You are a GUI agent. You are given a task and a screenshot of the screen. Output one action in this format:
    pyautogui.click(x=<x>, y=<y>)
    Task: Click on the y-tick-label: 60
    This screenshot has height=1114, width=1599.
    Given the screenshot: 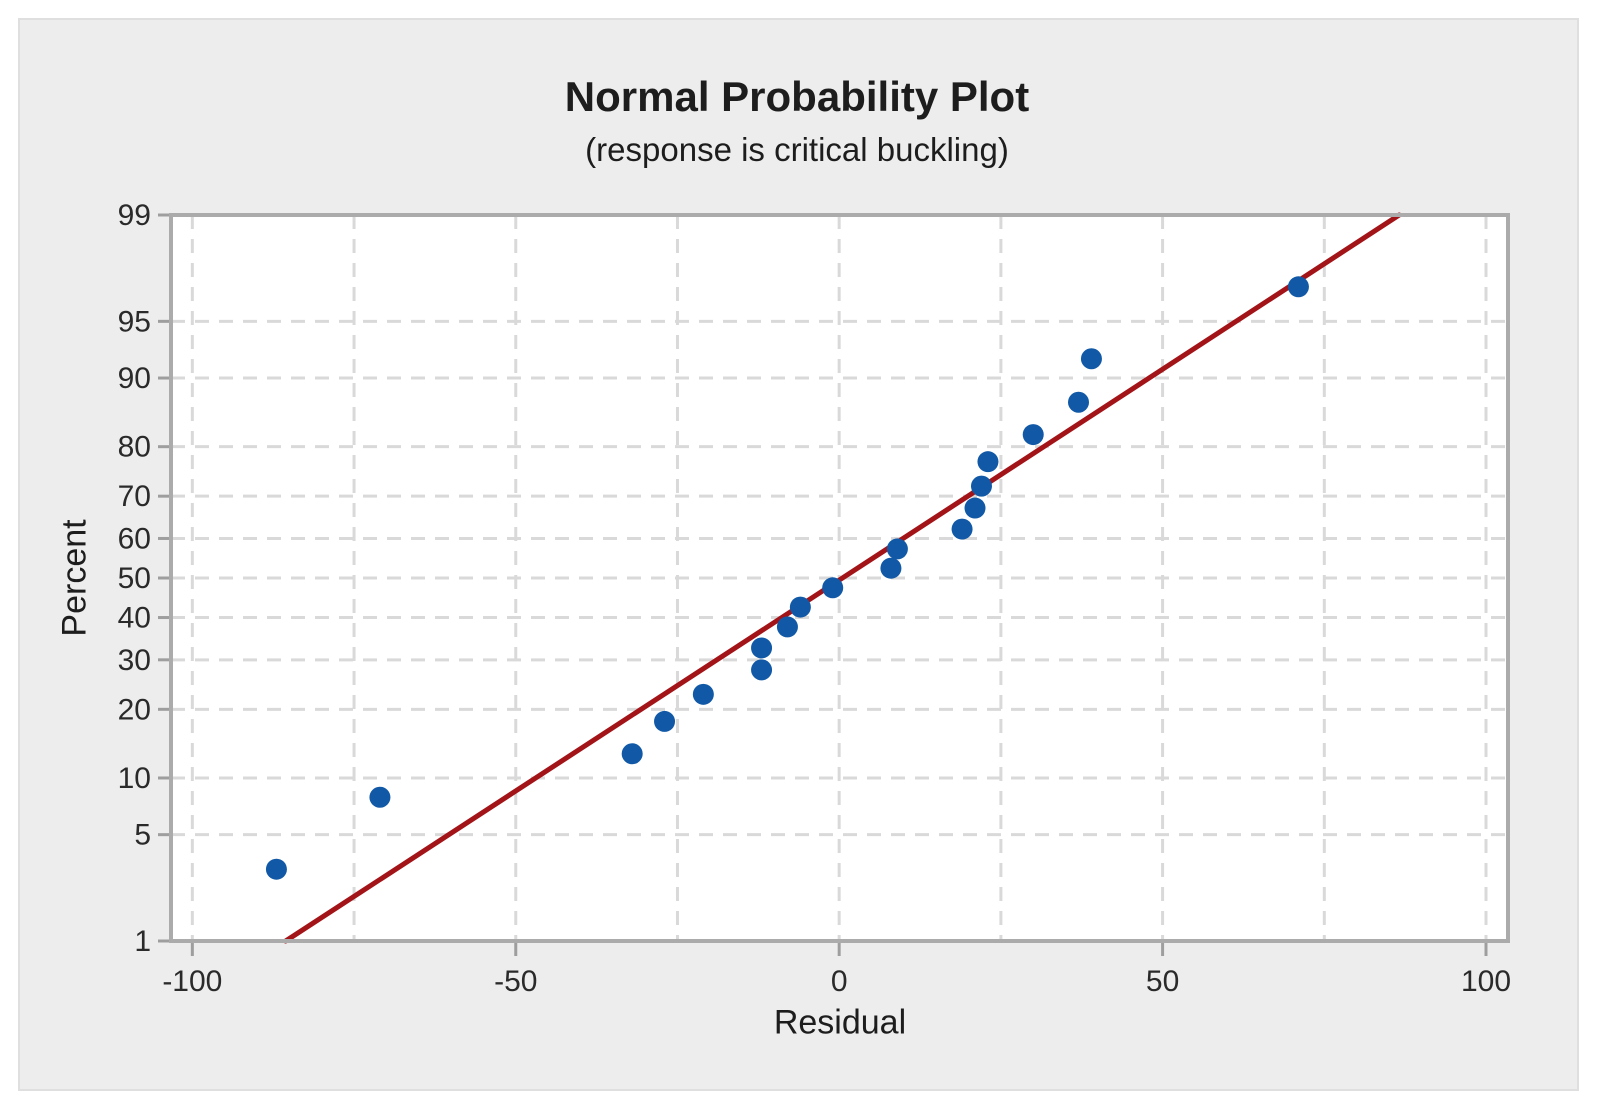 What is the action you would take?
    pyautogui.click(x=134, y=538)
    